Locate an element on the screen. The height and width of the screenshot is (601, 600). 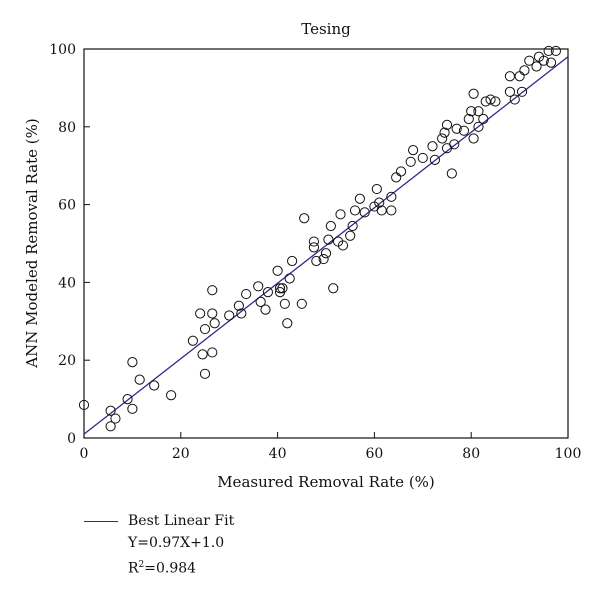
r-squared-exponent: 2 is located at coordinates (141, 565).